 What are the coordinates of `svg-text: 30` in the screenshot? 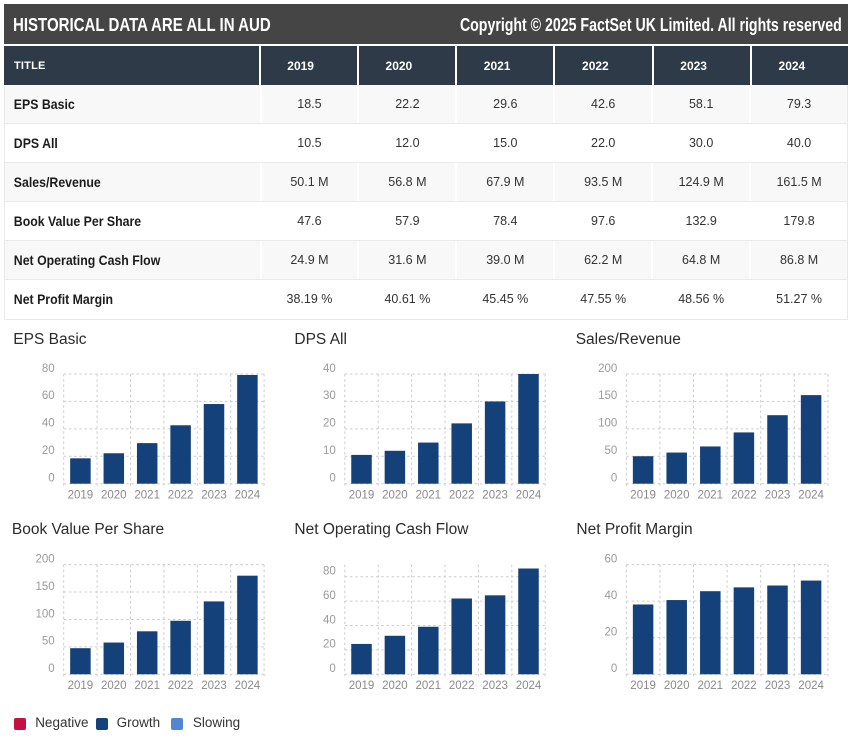 It's located at (329, 396).